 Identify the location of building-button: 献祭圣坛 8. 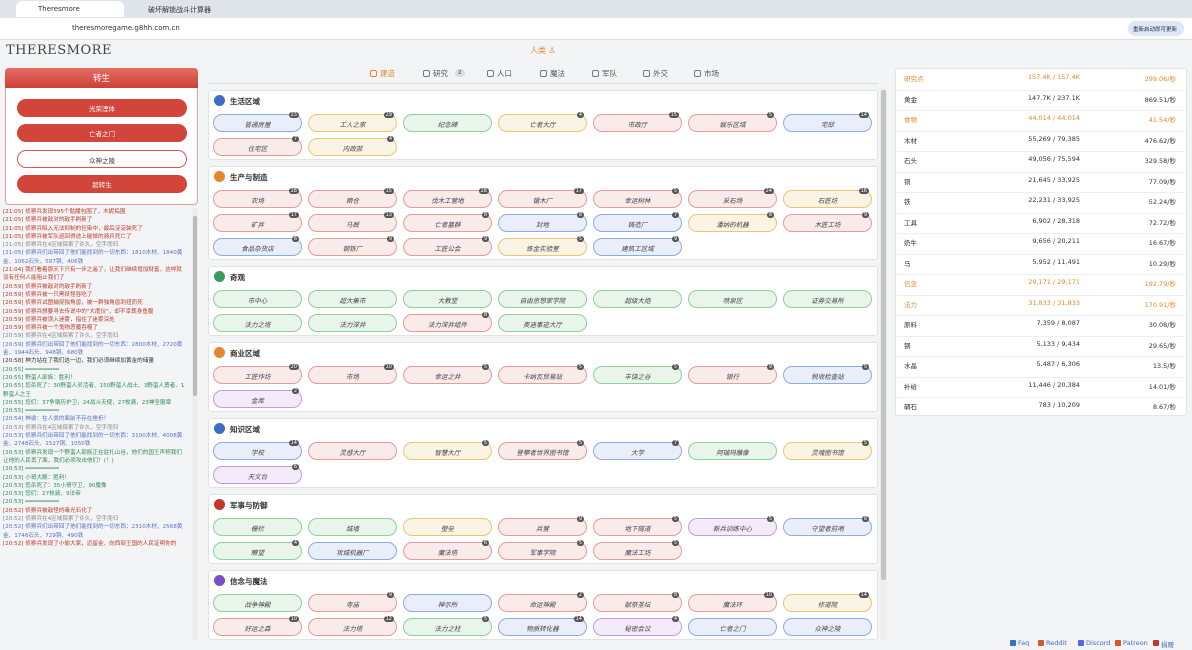
(637, 602).